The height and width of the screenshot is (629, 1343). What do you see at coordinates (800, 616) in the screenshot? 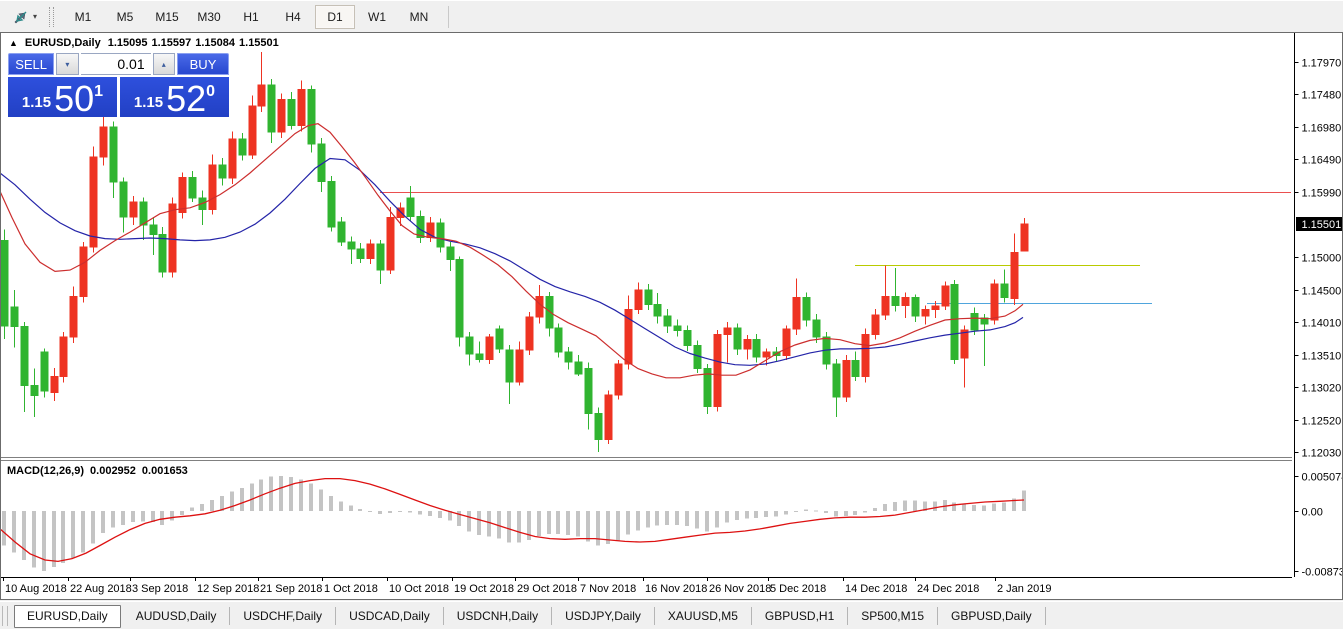
I see `tab-gbpusd-h1: GBPUSD,H1` at bounding box center [800, 616].